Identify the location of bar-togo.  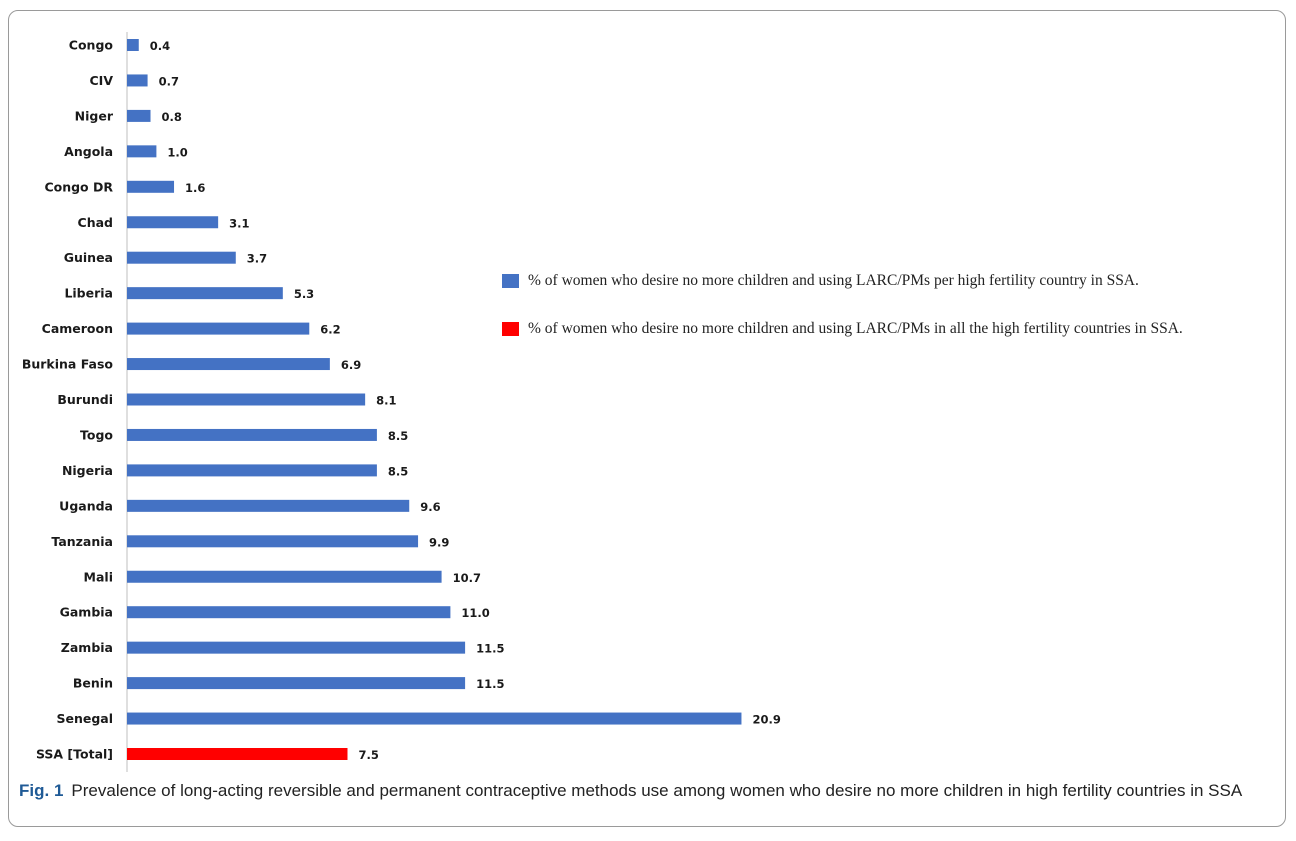
(252, 434).